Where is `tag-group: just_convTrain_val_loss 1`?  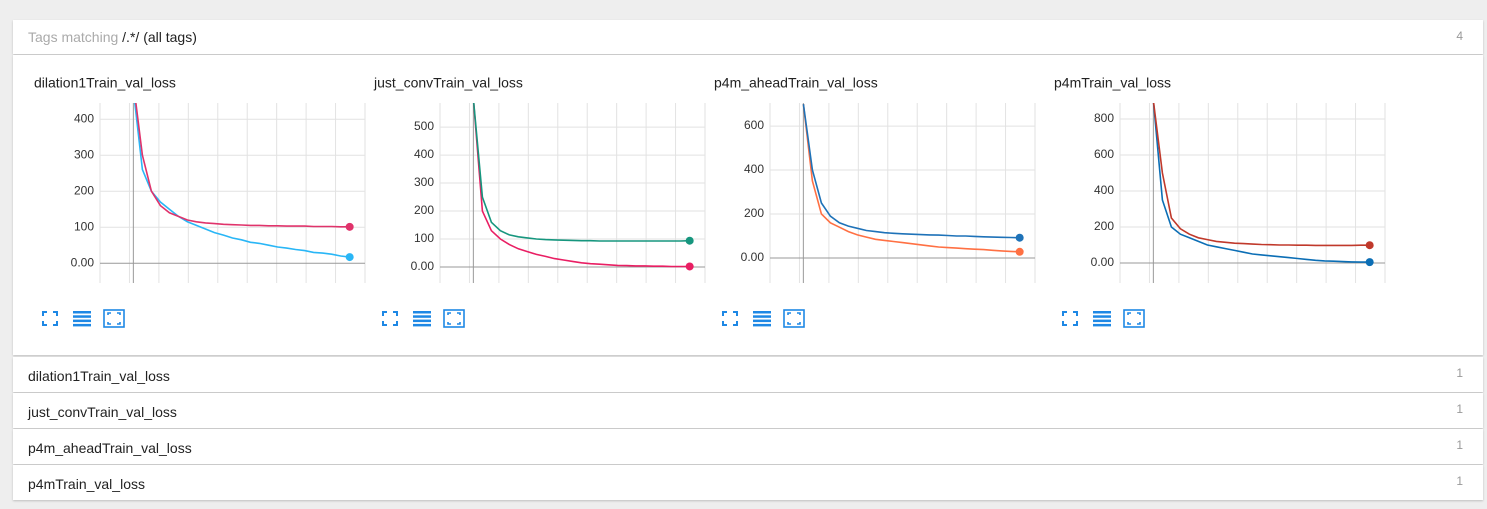
tag-group: just_convTrain_val_loss 1 is located at coordinates (748, 410).